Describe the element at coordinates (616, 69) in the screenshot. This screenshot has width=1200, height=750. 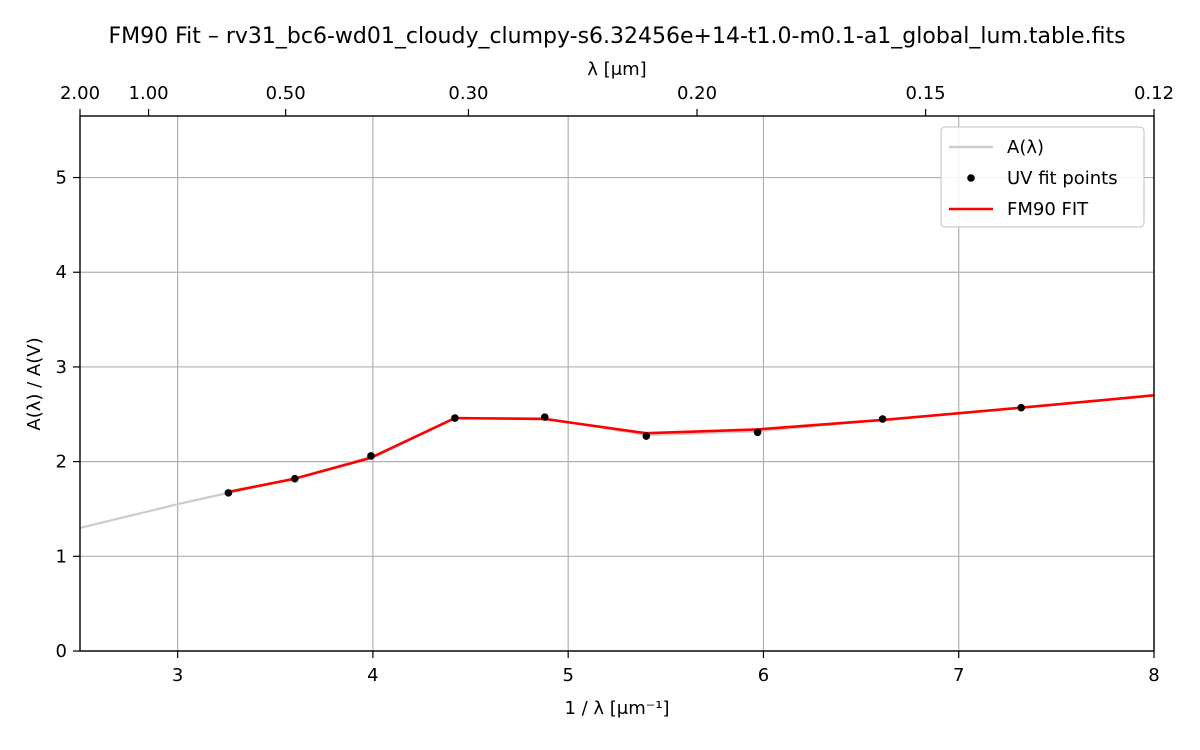
I see `top-axis-label: λ [μm]` at that location.